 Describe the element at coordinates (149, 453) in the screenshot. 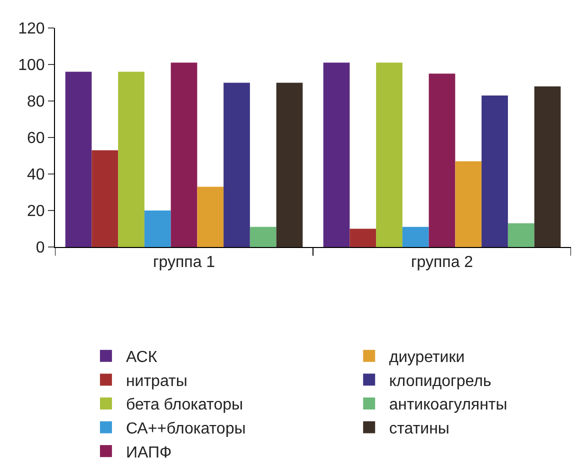

I see `legend-label: ИАПФ` at that location.